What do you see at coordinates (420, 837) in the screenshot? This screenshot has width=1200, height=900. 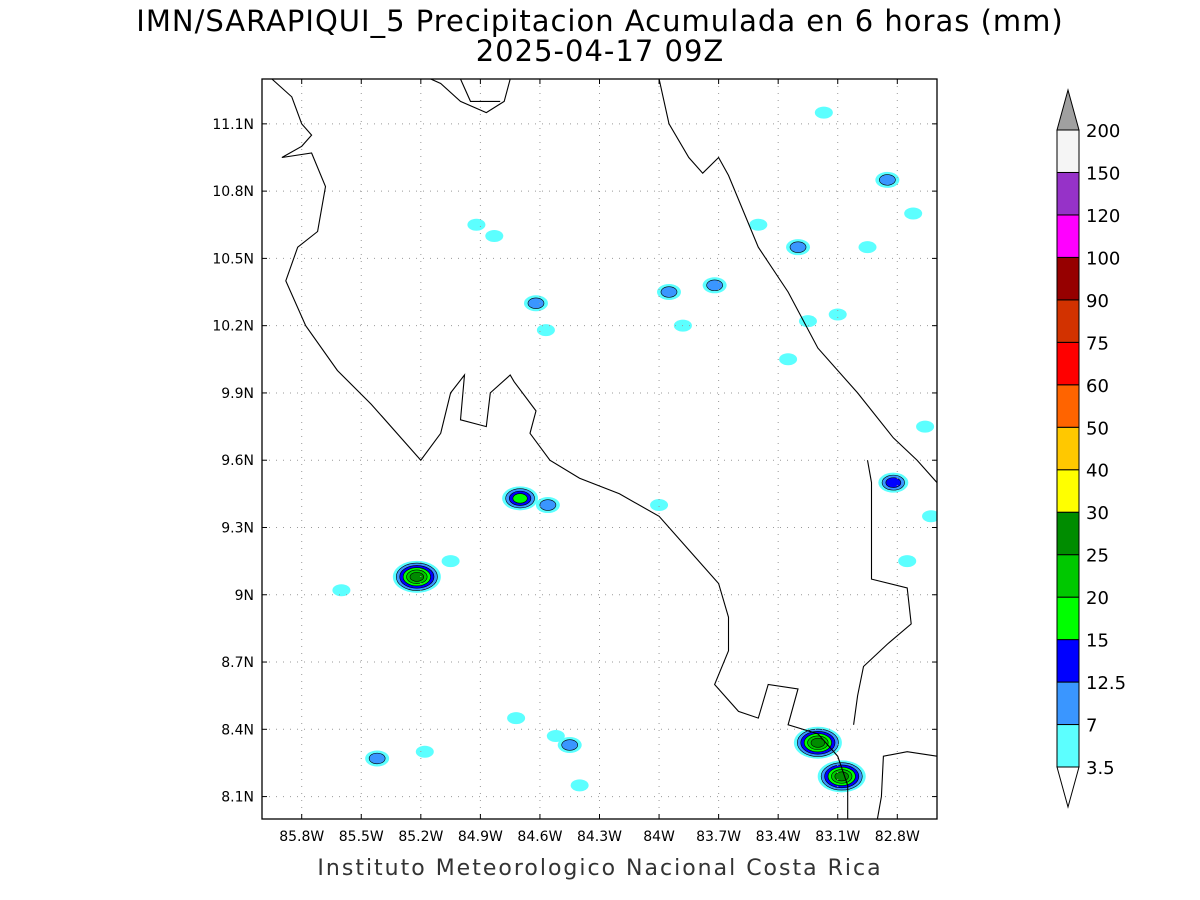 I see `lon-tick-label: 85.2W` at bounding box center [420, 837].